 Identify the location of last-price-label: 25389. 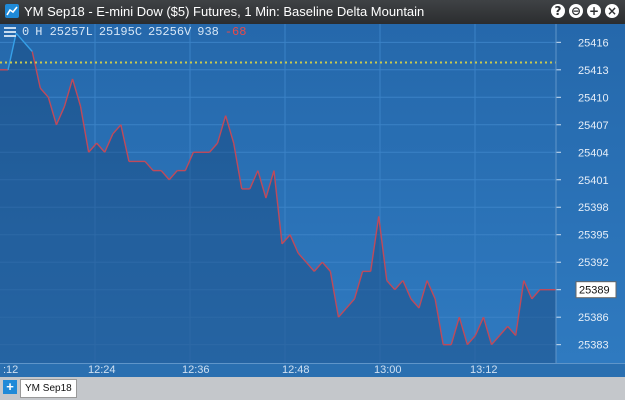
(594, 291).